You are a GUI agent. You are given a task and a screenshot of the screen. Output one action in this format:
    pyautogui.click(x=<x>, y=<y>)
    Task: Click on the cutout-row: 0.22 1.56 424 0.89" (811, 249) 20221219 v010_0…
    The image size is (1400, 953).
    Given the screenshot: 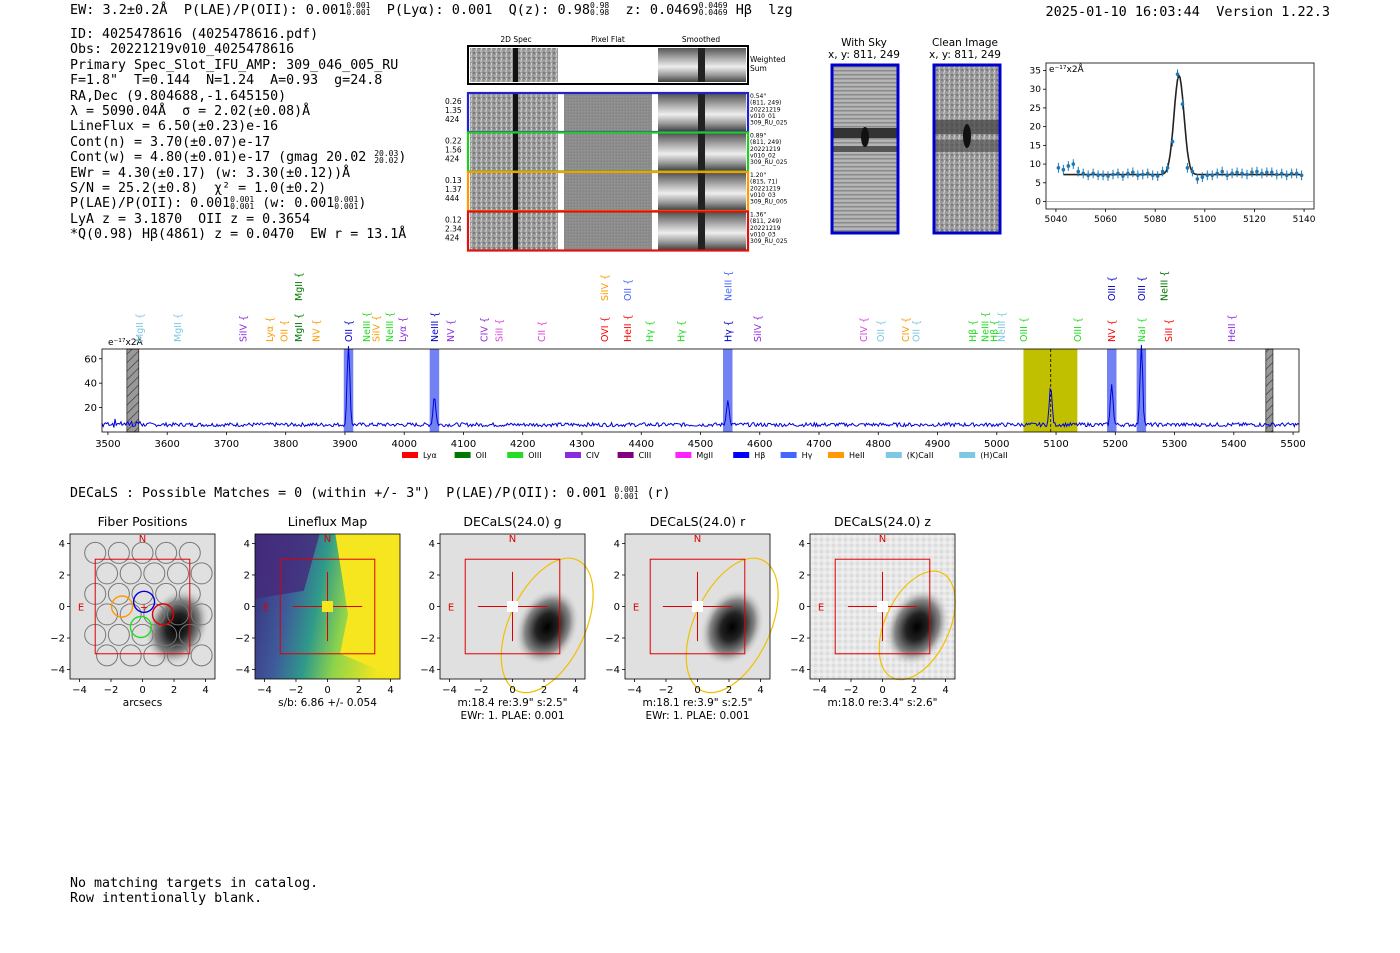 What is the action you would take?
    pyautogui.click(x=616, y=152)
    